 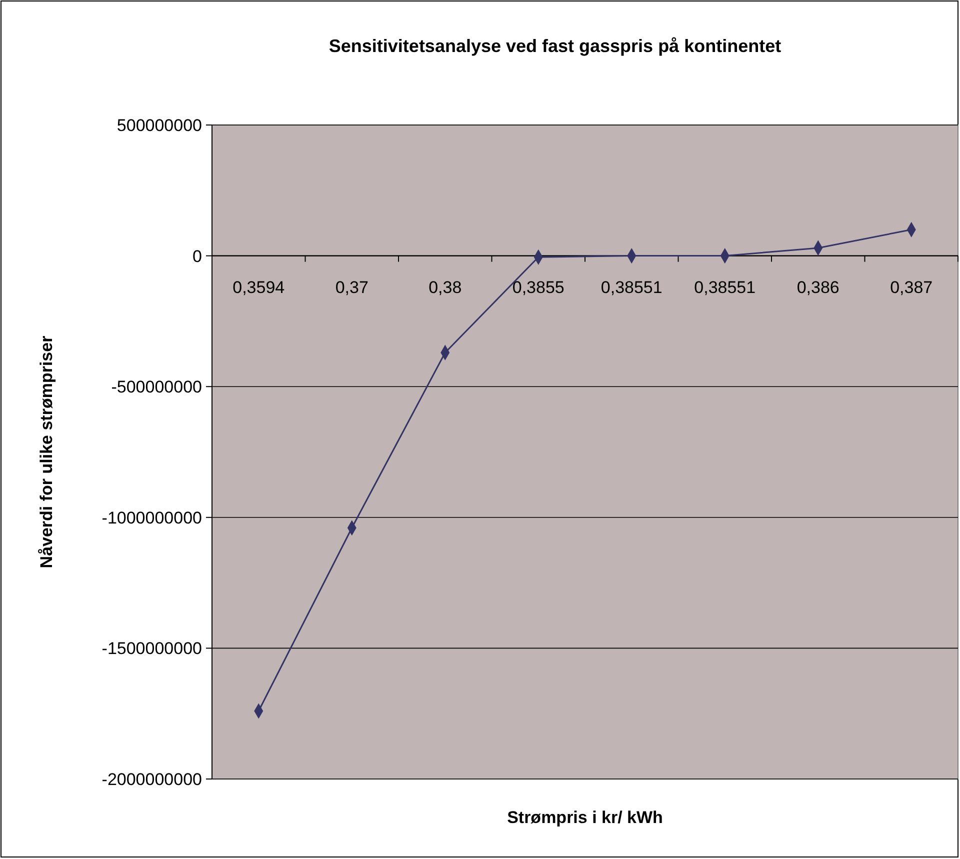 I want to click on y-tick-label: -500000000, so click(x=156, y=387).